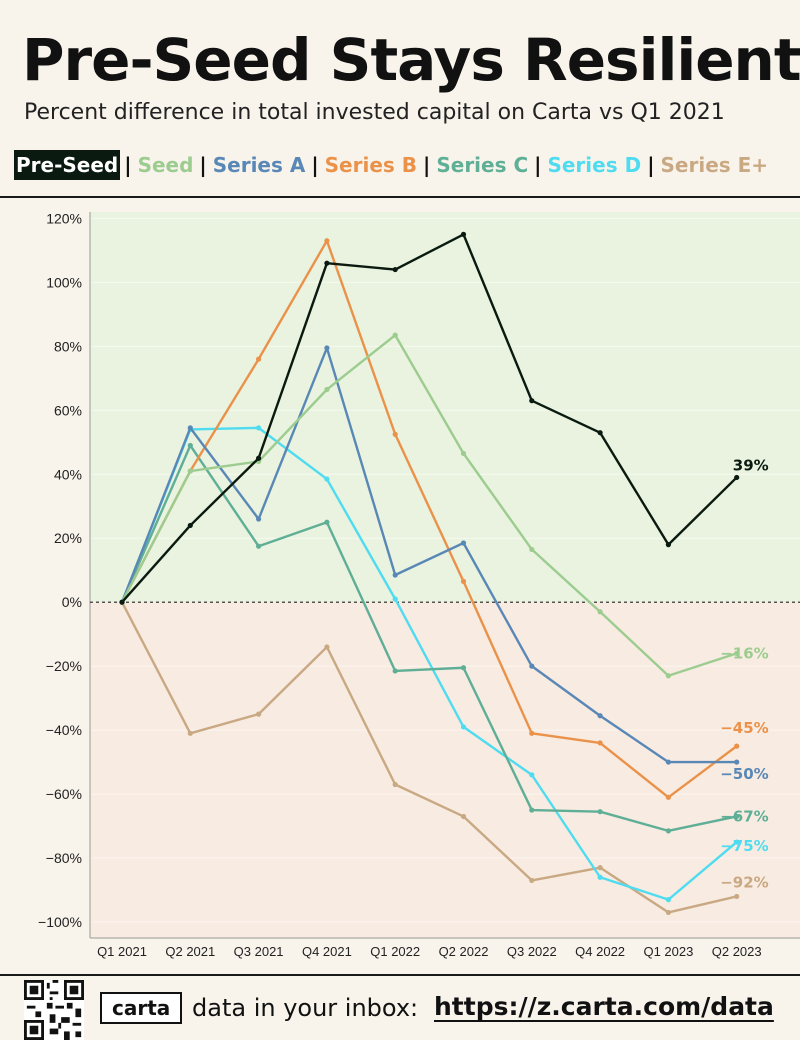 Image resolution: width=800 pixels, height=1040 pixels. What do you see at coordinates (64, 282) in the screenshot?
I see `y-tick-label: 100%` at bounding box center [64, 282].